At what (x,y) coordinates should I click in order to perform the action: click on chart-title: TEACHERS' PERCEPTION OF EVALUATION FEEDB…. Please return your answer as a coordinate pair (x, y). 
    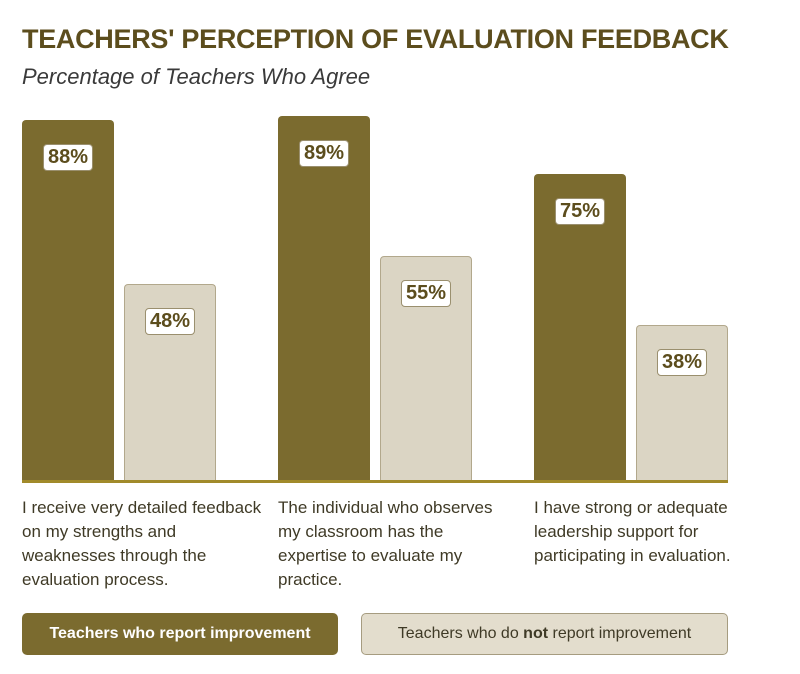
    Looking at the image, I should click on (375, 39).